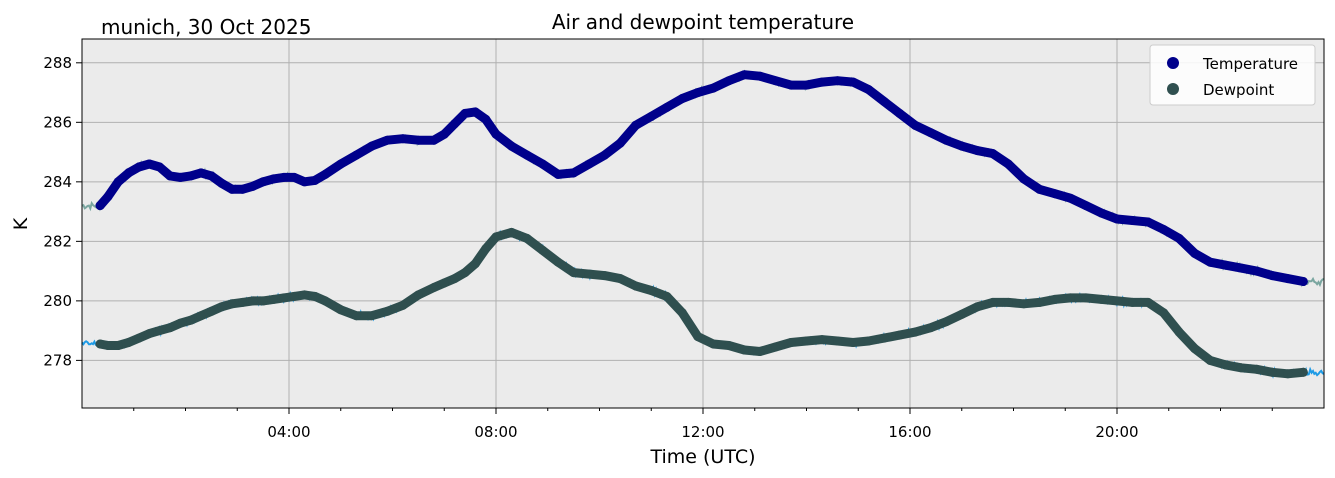 This screenshot has height=478, width=1335. What do you see at coordinates (1173, 89) in the screenshot?
I see `legend-marker-dewpoint` at bounding box center [1173, 89].